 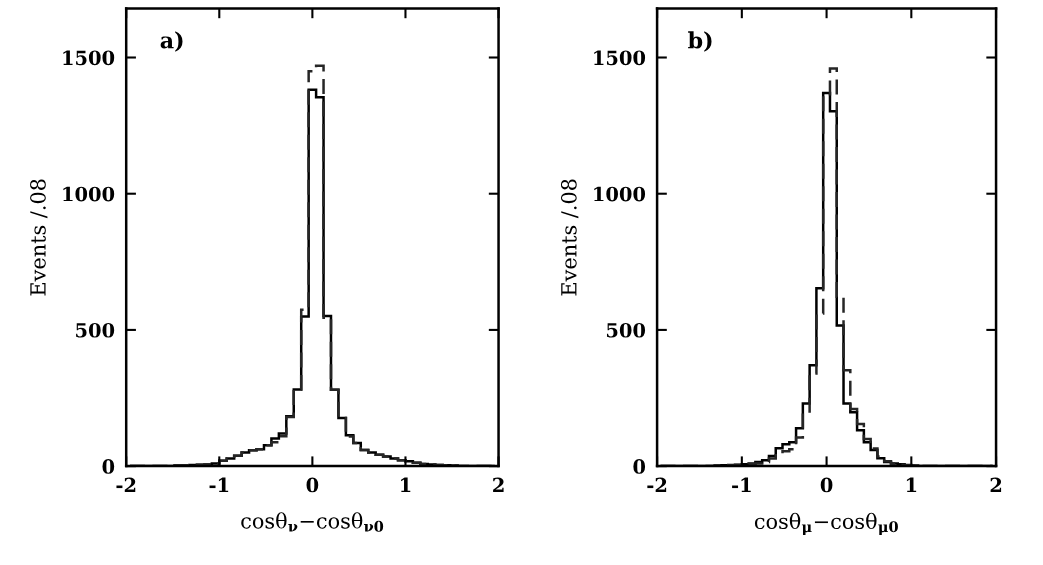 What do you see at coordinates (700, 41) in the screenshot?
I see `annotation: b)` at bounding box center [700, 41].